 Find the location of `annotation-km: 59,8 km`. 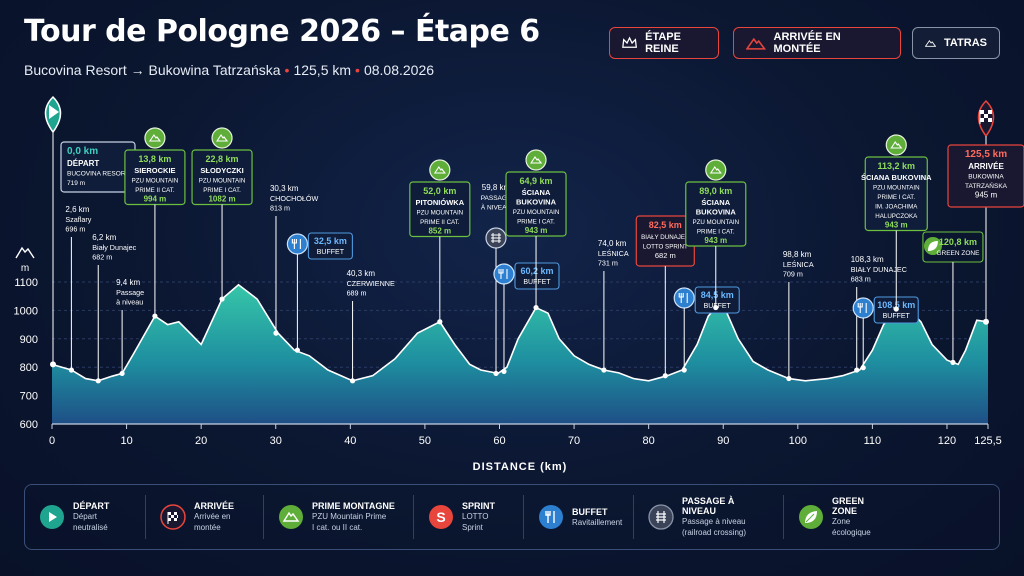

annotation-km: 59,8 km is located at coordinates (496, 187).